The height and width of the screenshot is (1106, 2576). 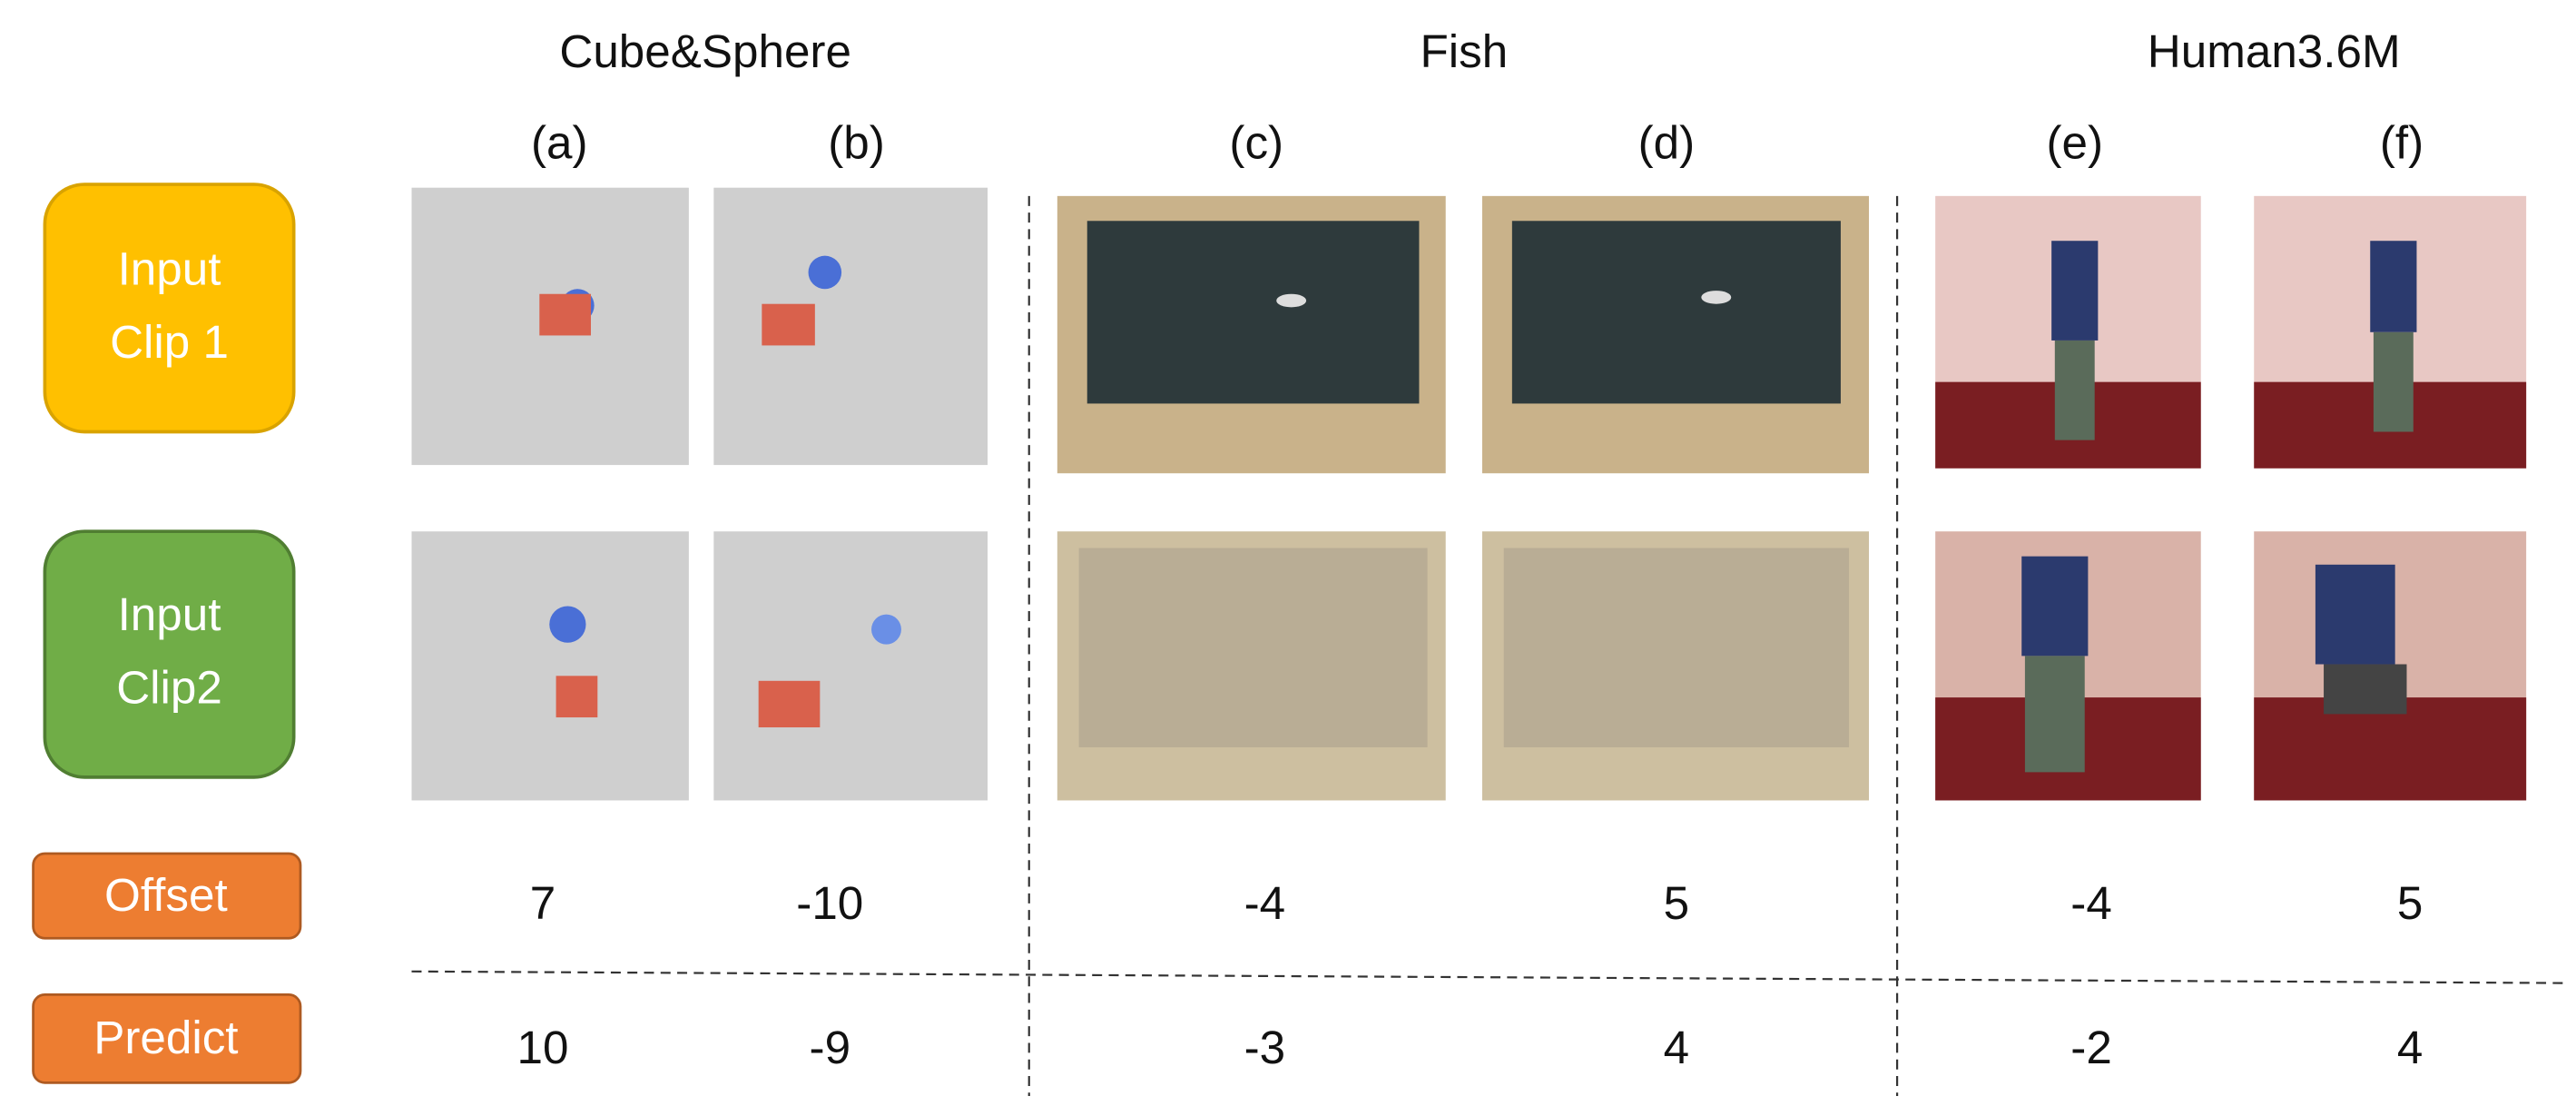 What do you see at coordinates (169, 308) in the screenshot?
I see `input-clip-1-box` at bounding box center [169, 308].